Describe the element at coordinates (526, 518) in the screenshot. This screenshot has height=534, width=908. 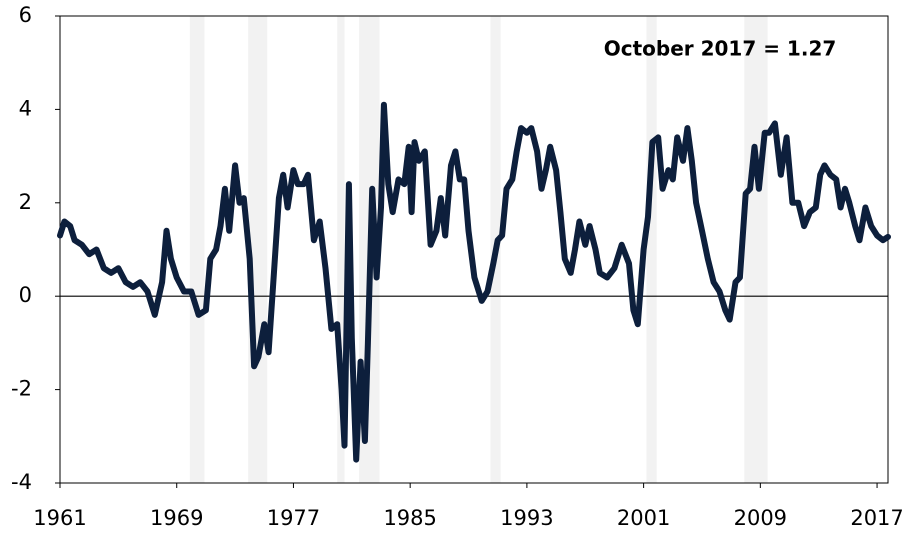
I see `x-tick-label: 1993` at that location.